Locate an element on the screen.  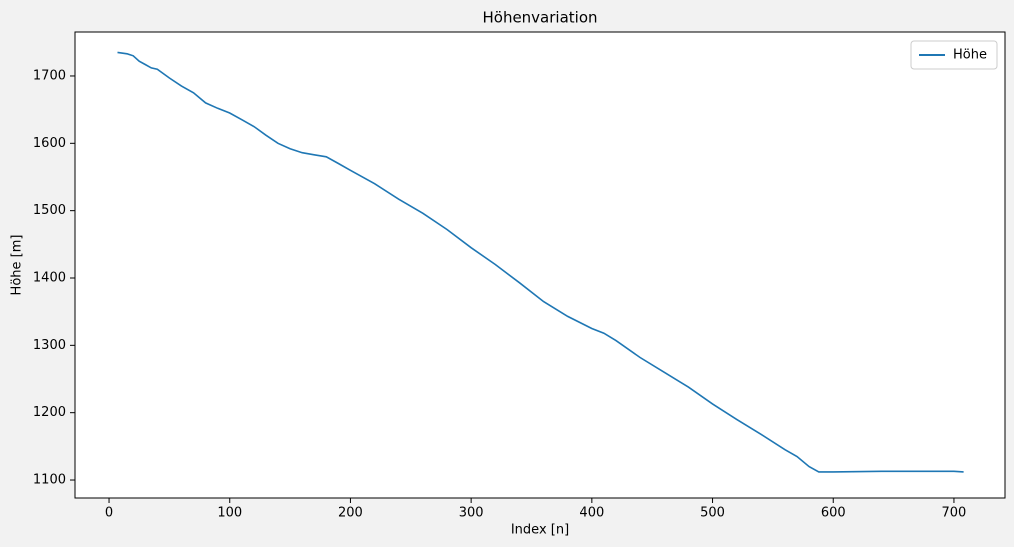
chart-title: Höhenvariation is located at coordinates (539, 18).